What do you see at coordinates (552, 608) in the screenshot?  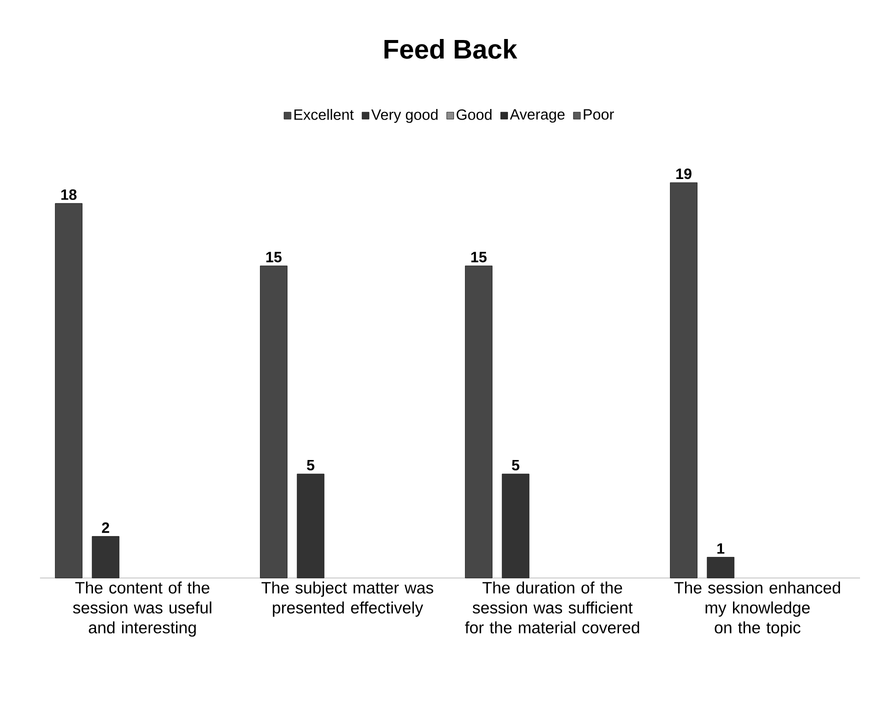 I see `x-tick-label: The duration of the session was sufficient for the material covered` at bounding box center [552, 608].